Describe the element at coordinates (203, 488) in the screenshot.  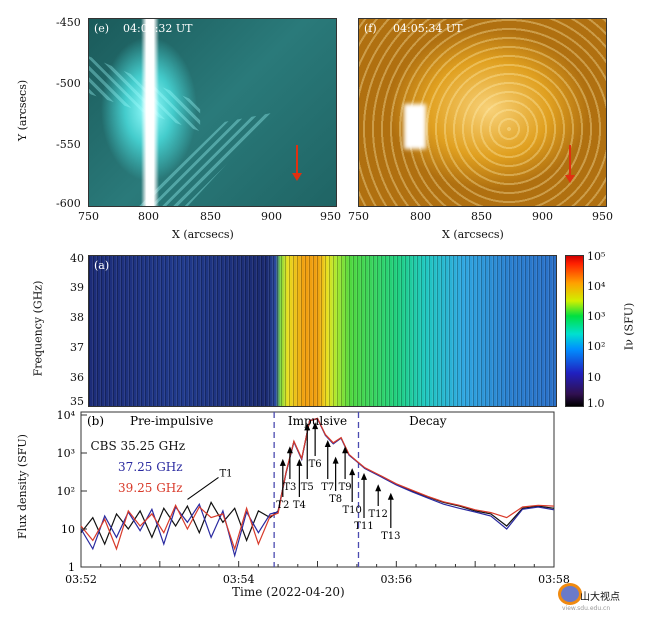
I see `annotation-arrow` at that location.